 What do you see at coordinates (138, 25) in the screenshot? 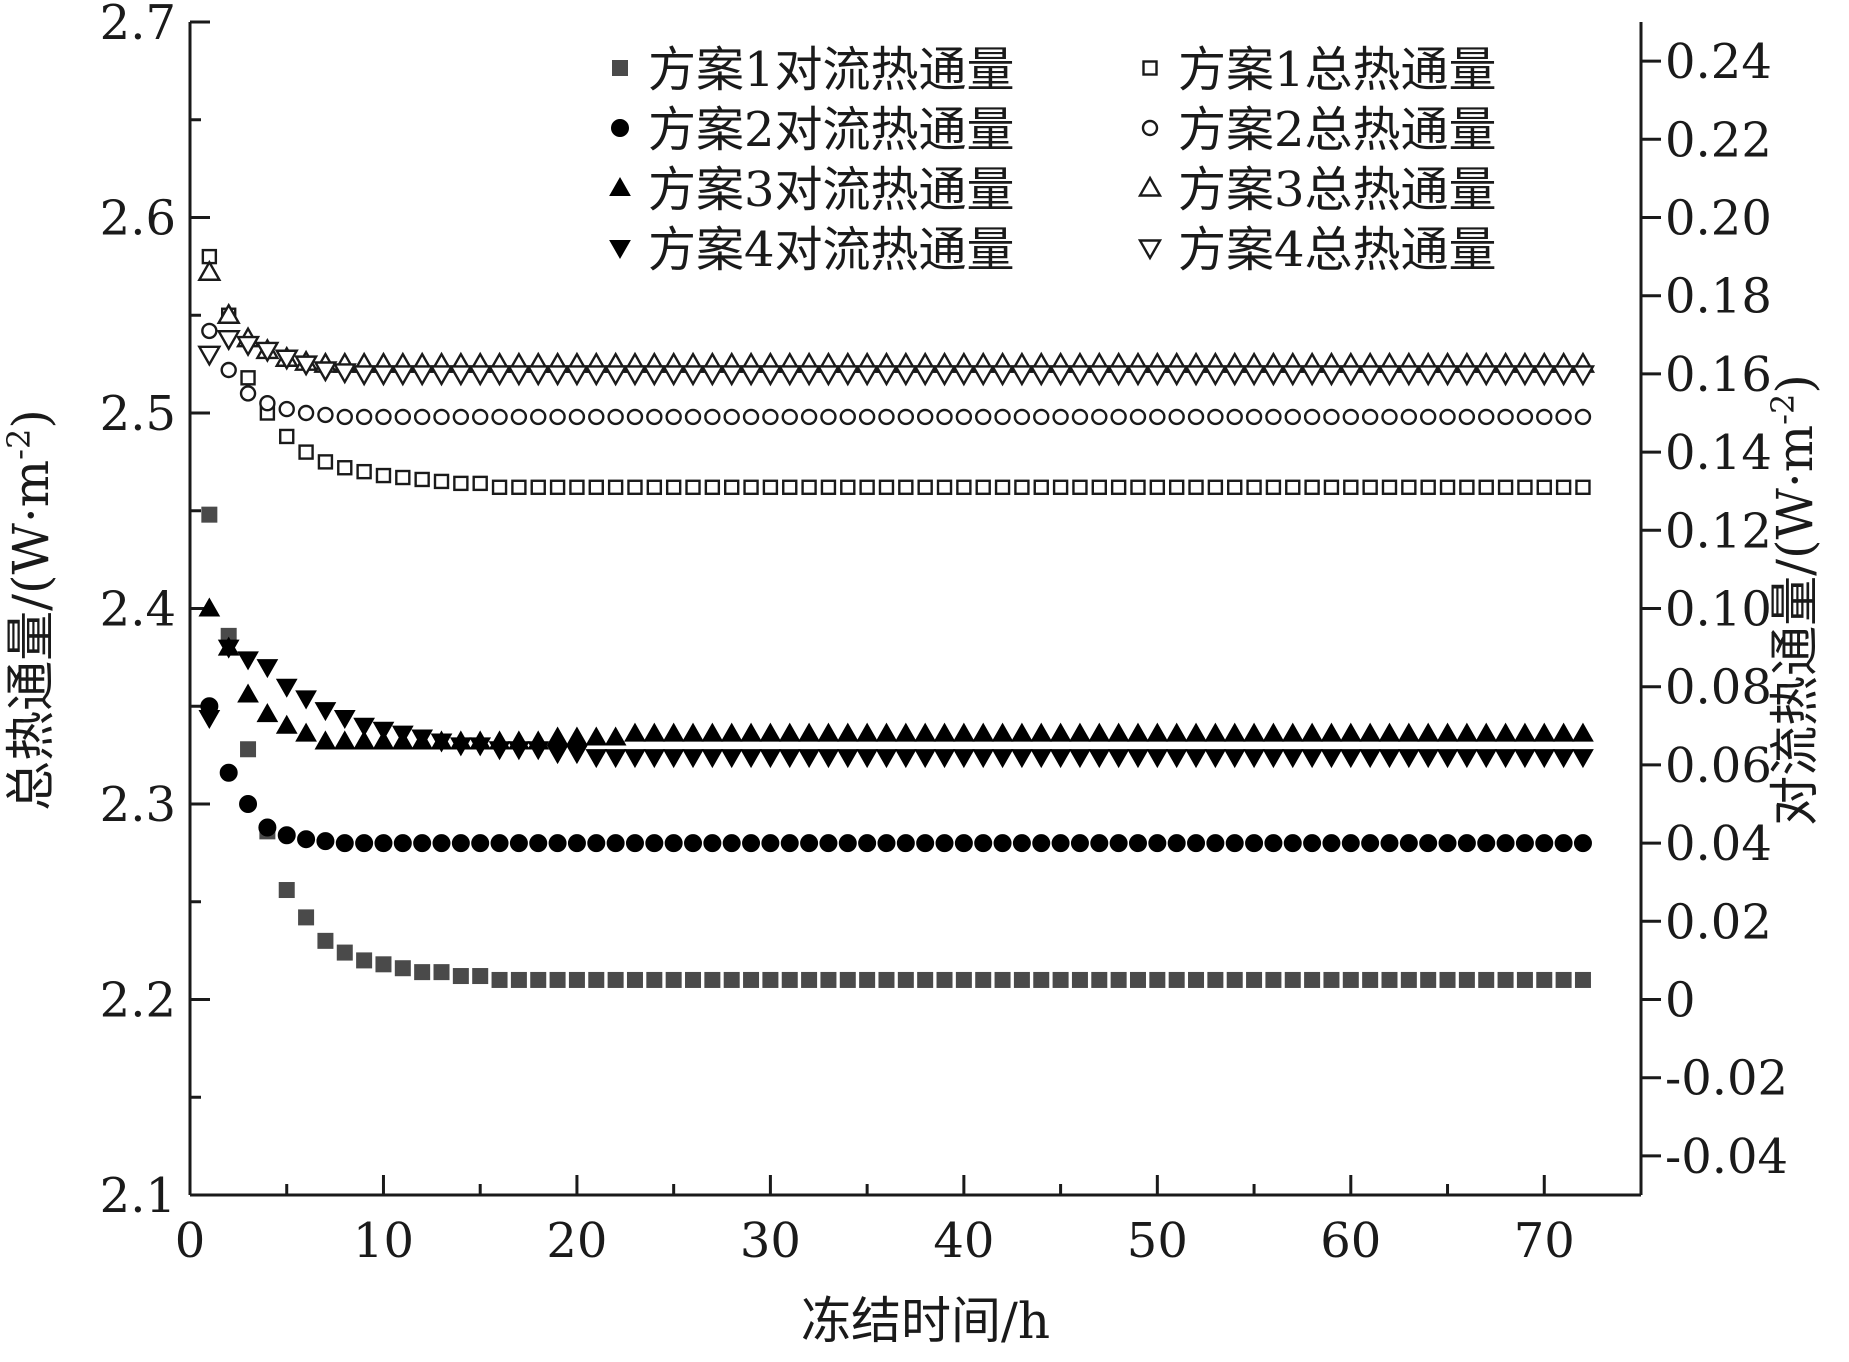
I see `y-left-tick-label: 2.7` at bounding box center [138, 25].